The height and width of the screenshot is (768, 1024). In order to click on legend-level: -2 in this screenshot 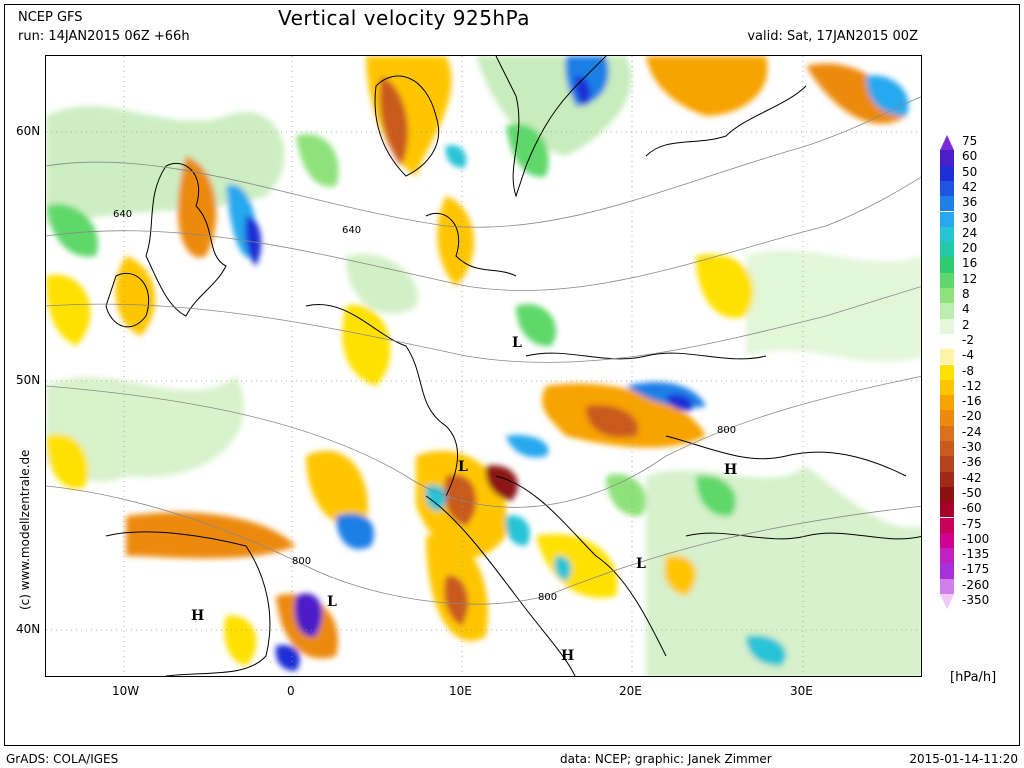, I will do `click(980, 341)`.